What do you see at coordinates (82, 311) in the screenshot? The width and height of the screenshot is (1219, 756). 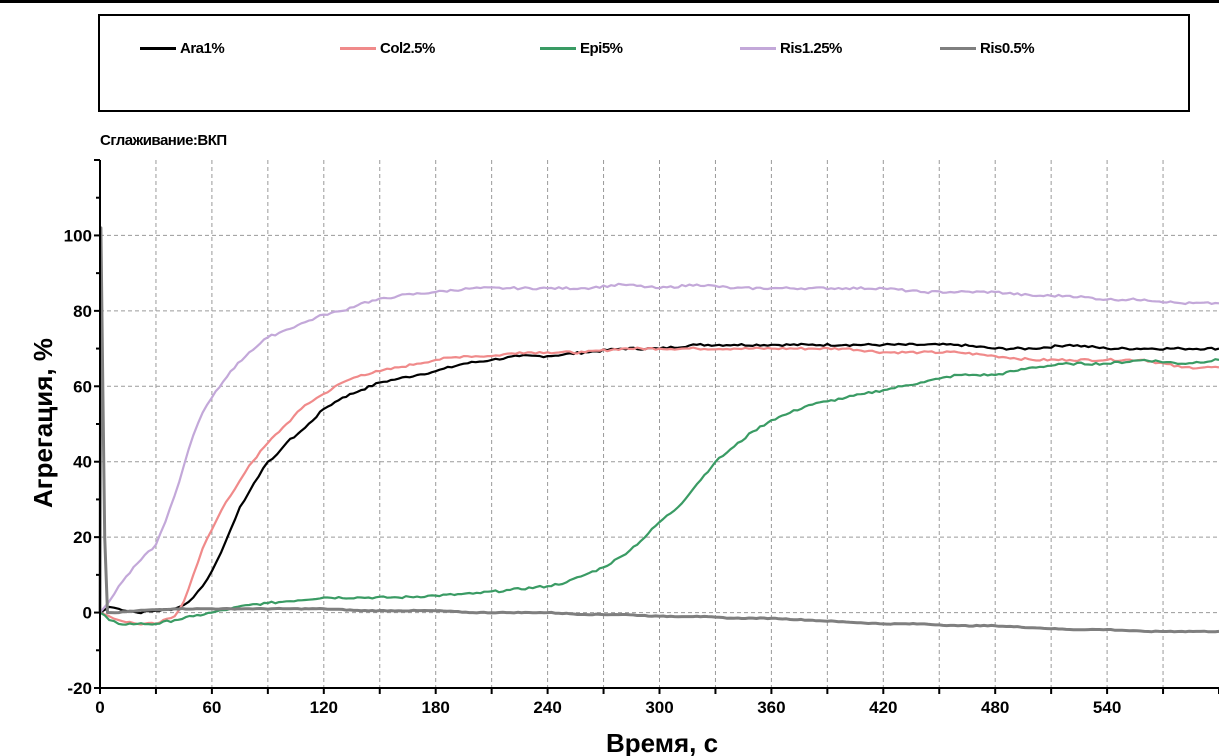 I see `y-tick-label: 80` at bounding box center [82, 311].